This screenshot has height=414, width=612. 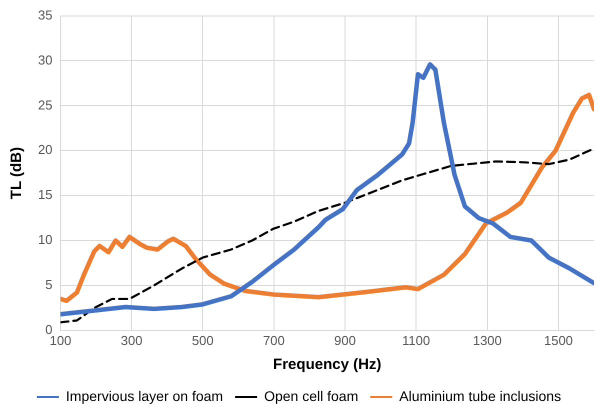 I want to click on y-tick-label: 5, so click(x=48, y=284).